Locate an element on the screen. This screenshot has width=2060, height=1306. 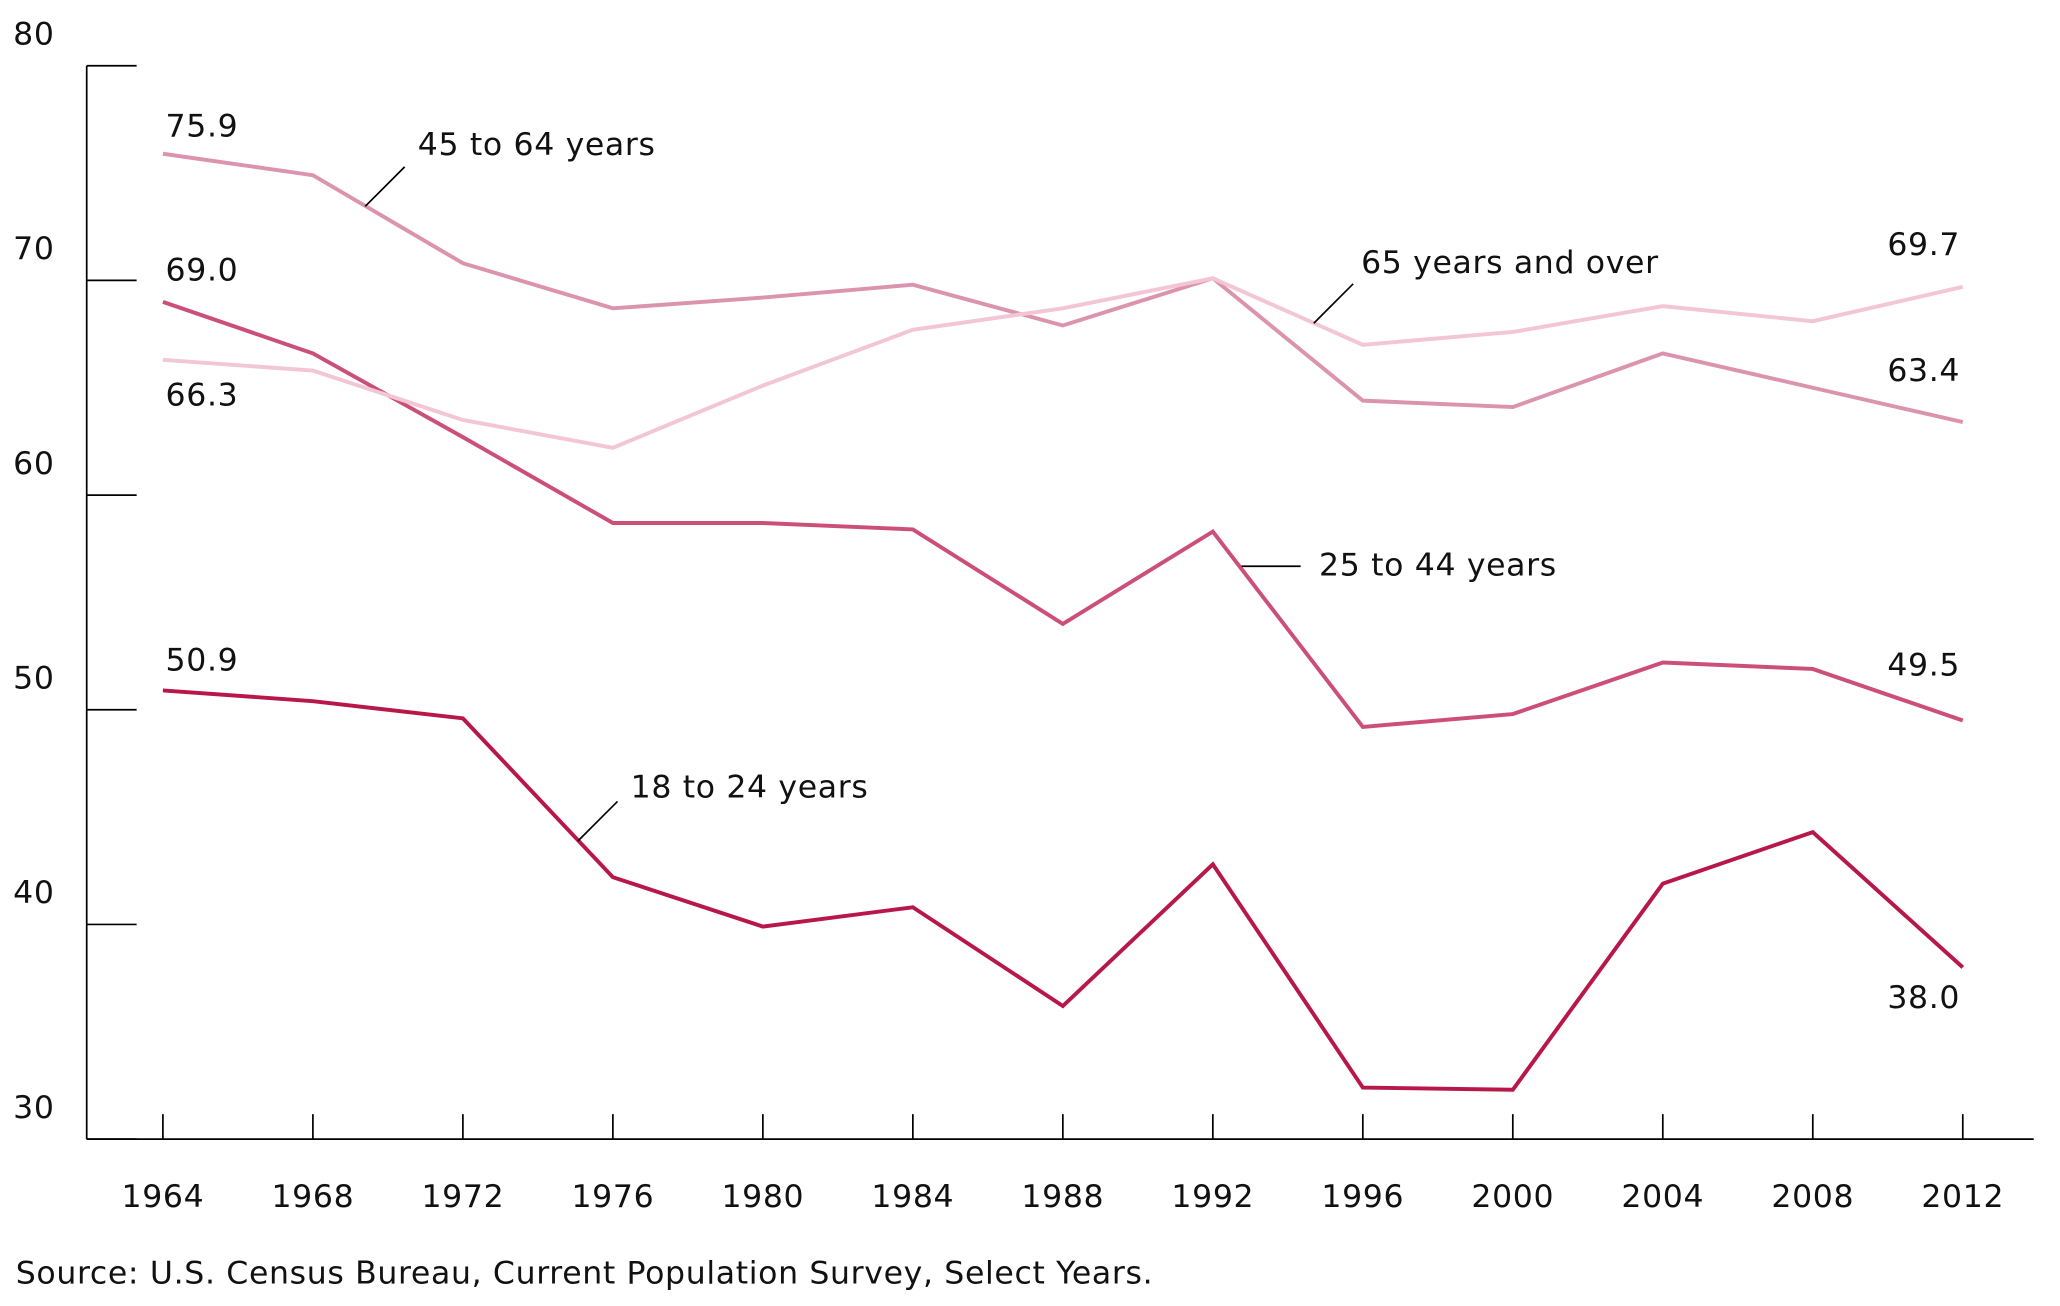
x-tick-label: 1980 is located at coordinates (762, 1197).